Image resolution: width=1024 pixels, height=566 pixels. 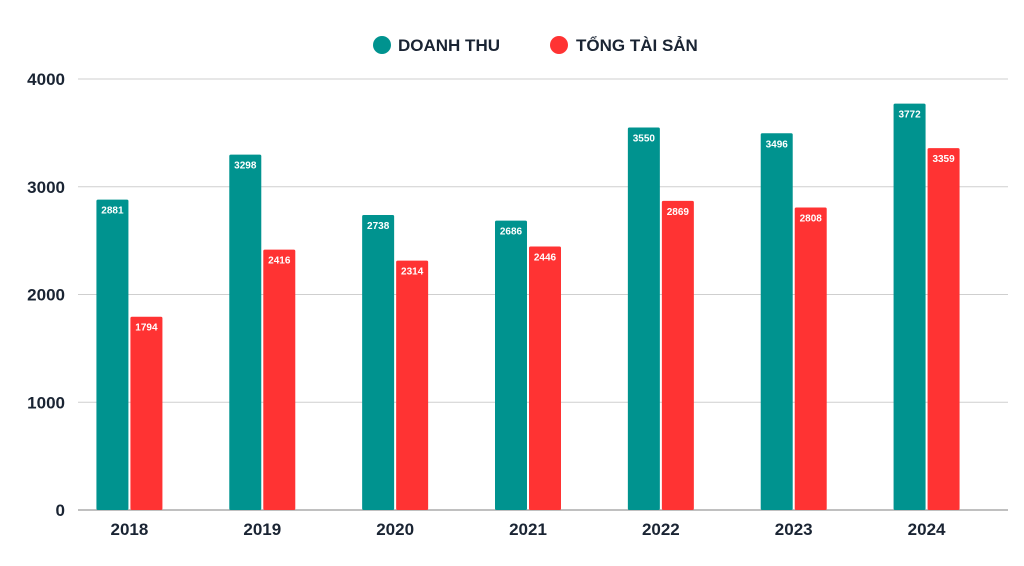 I want to click on bar-doanh-thu-2022, so click(x=643, y=319).